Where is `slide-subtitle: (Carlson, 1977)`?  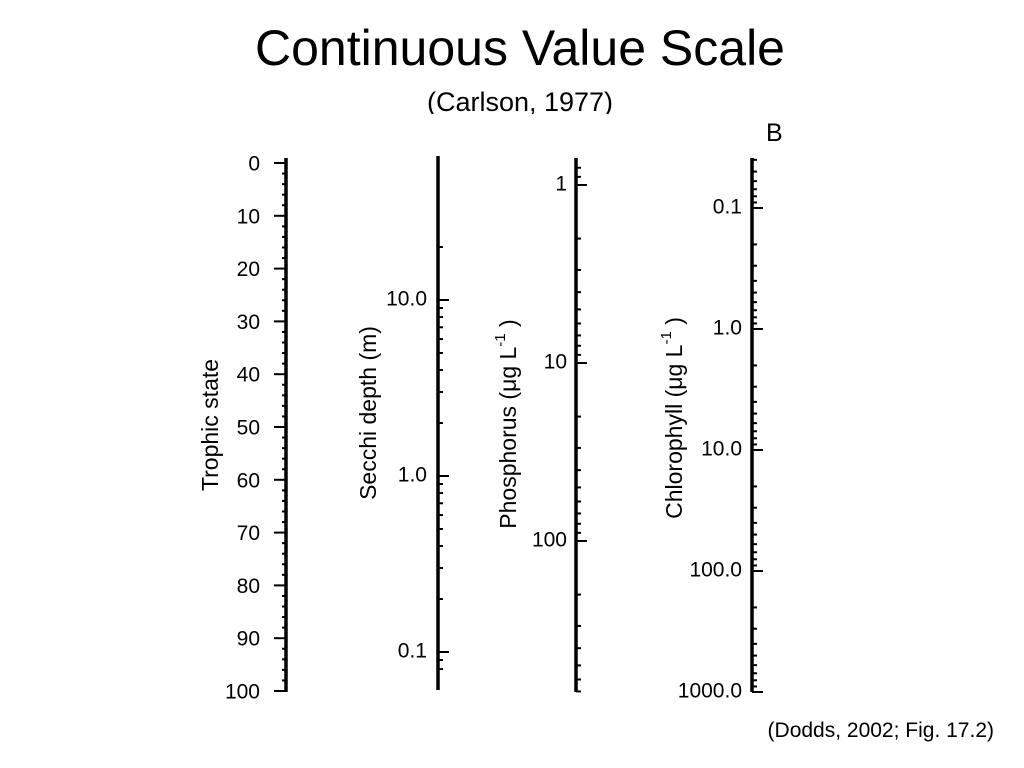
slide-subtitle: (Carlson, 1977) is located at coordinates (520, 100).